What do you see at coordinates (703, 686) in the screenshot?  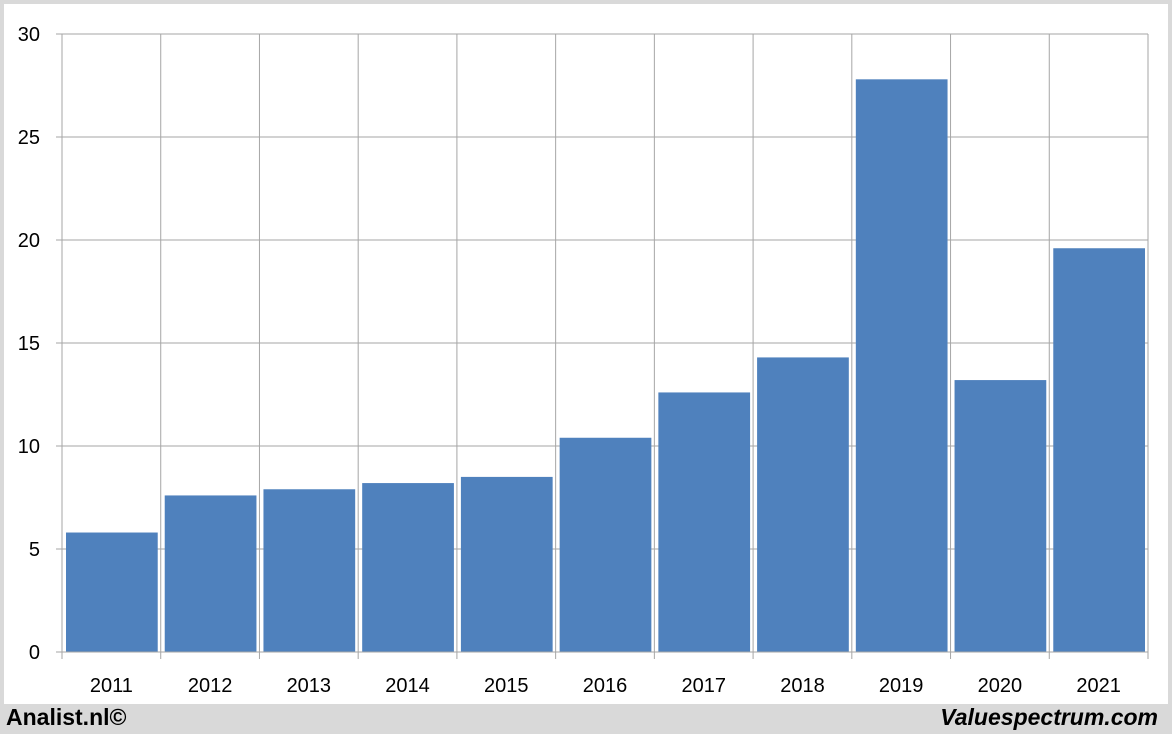 I see `x-tick-label: 2017` at bounding box center [703, 686].